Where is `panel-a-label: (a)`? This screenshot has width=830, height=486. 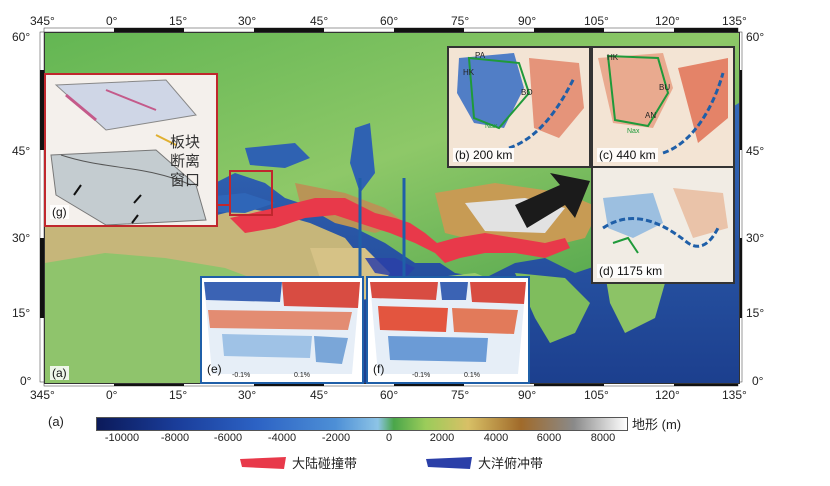 panel-a-label: (a) is located at coordinates (59, 373).